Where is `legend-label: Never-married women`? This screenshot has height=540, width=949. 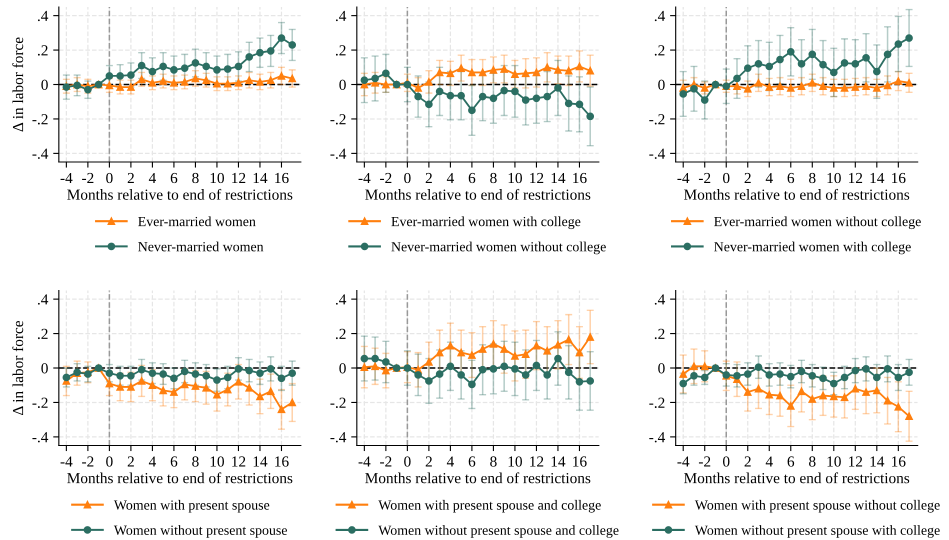 legend-label: Never-married women is located at coordinates (201, 247).